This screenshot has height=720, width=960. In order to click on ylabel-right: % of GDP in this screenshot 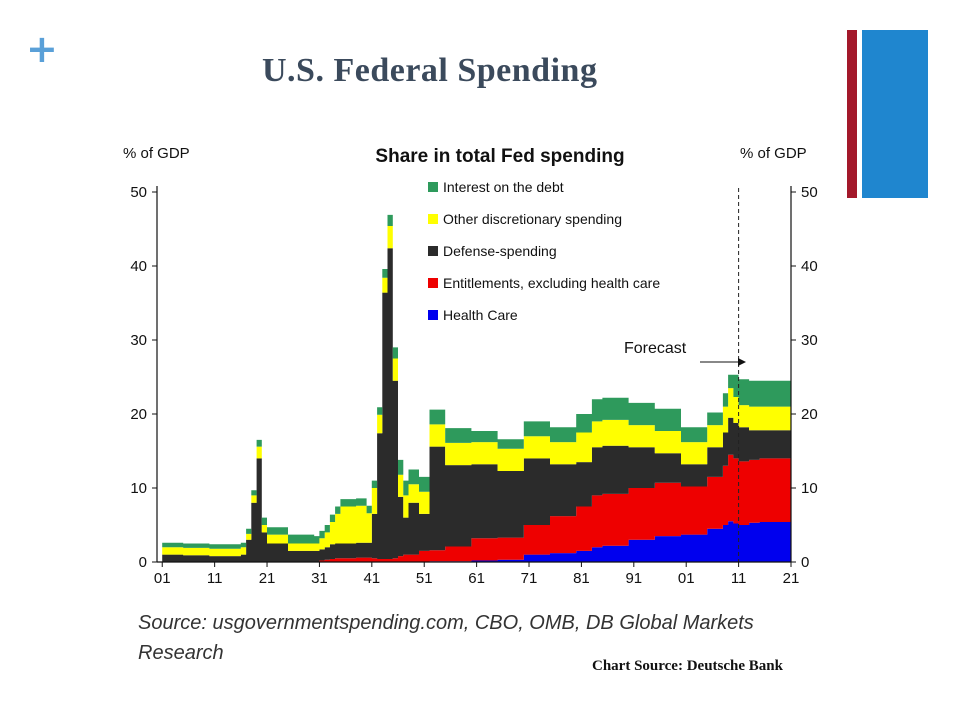, I will do `click(773, 153)`.